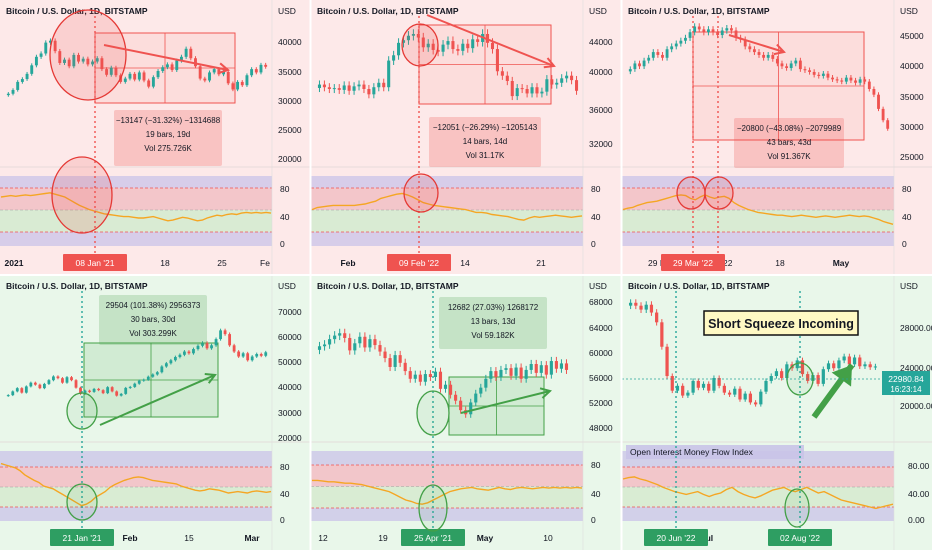 The width and height of the screenshot is (932, 550). I want to click on measure-info-text: 19 bars, 19d, so click(168, 134).